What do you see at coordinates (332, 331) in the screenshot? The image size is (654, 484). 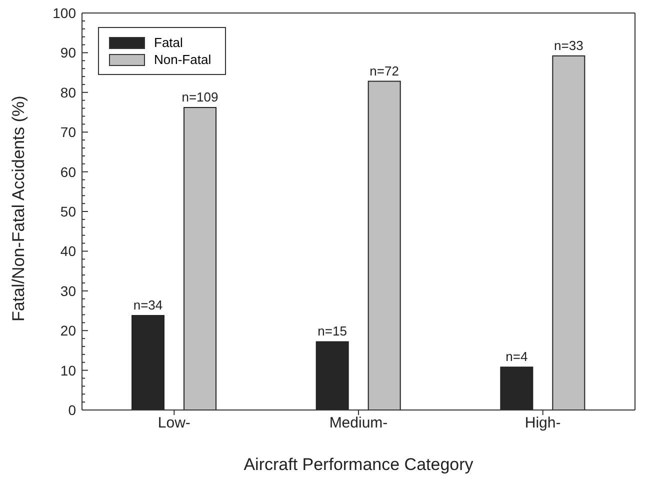 I see `annotation: n=15` at bounding box center [332, 331].